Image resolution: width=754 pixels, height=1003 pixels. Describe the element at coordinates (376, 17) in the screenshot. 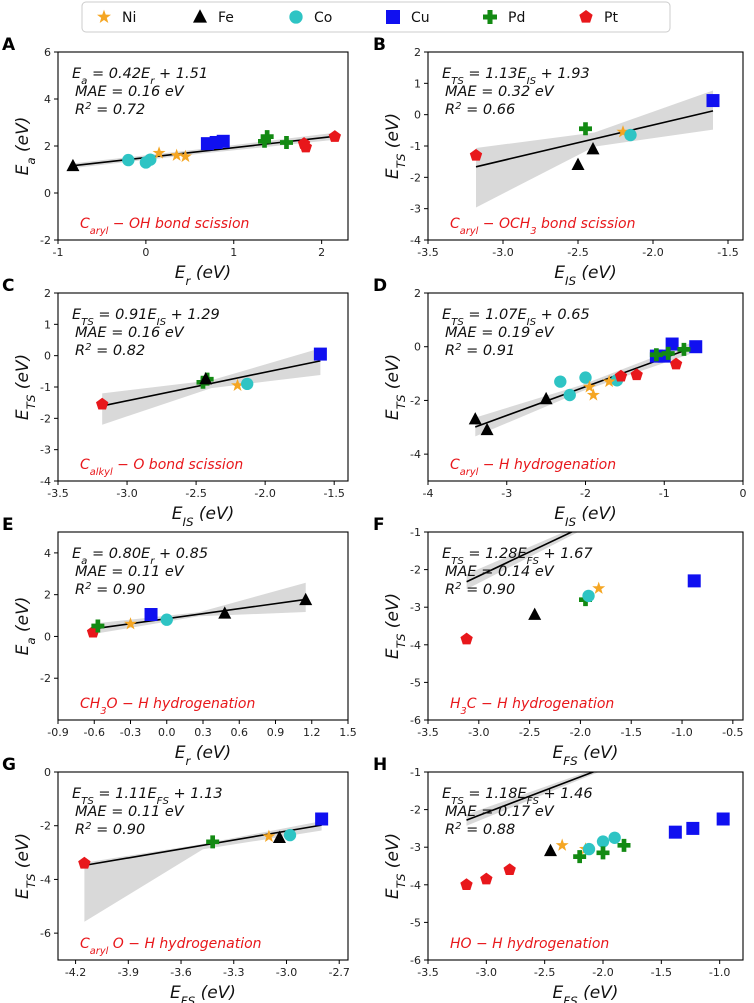

I see `legend-frame` at that location.